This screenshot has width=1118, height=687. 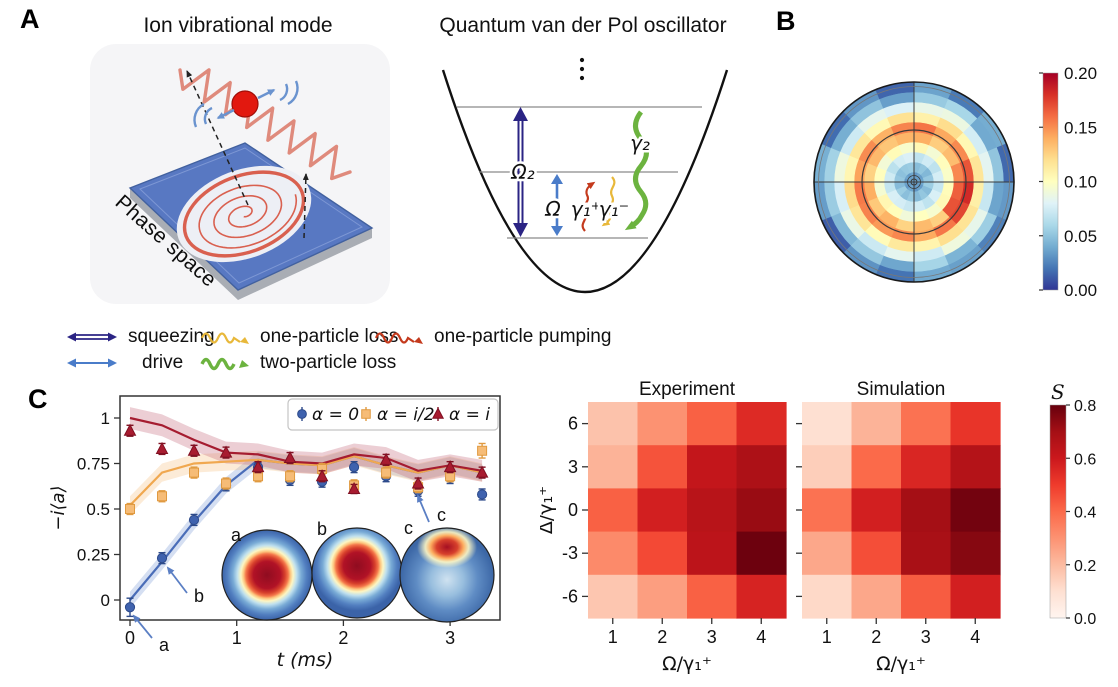 What do you see at coordinates (1085, 619) in the screenshot?
I see `svg-text: 0.0` at bounding box center [1085, 619].